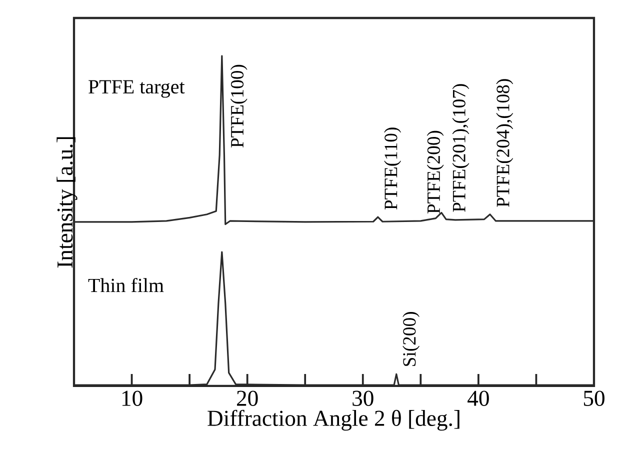 The height and width of the screenshot is (464, 633). I want to click on annotation: PTFE(200), so click(435, 172).